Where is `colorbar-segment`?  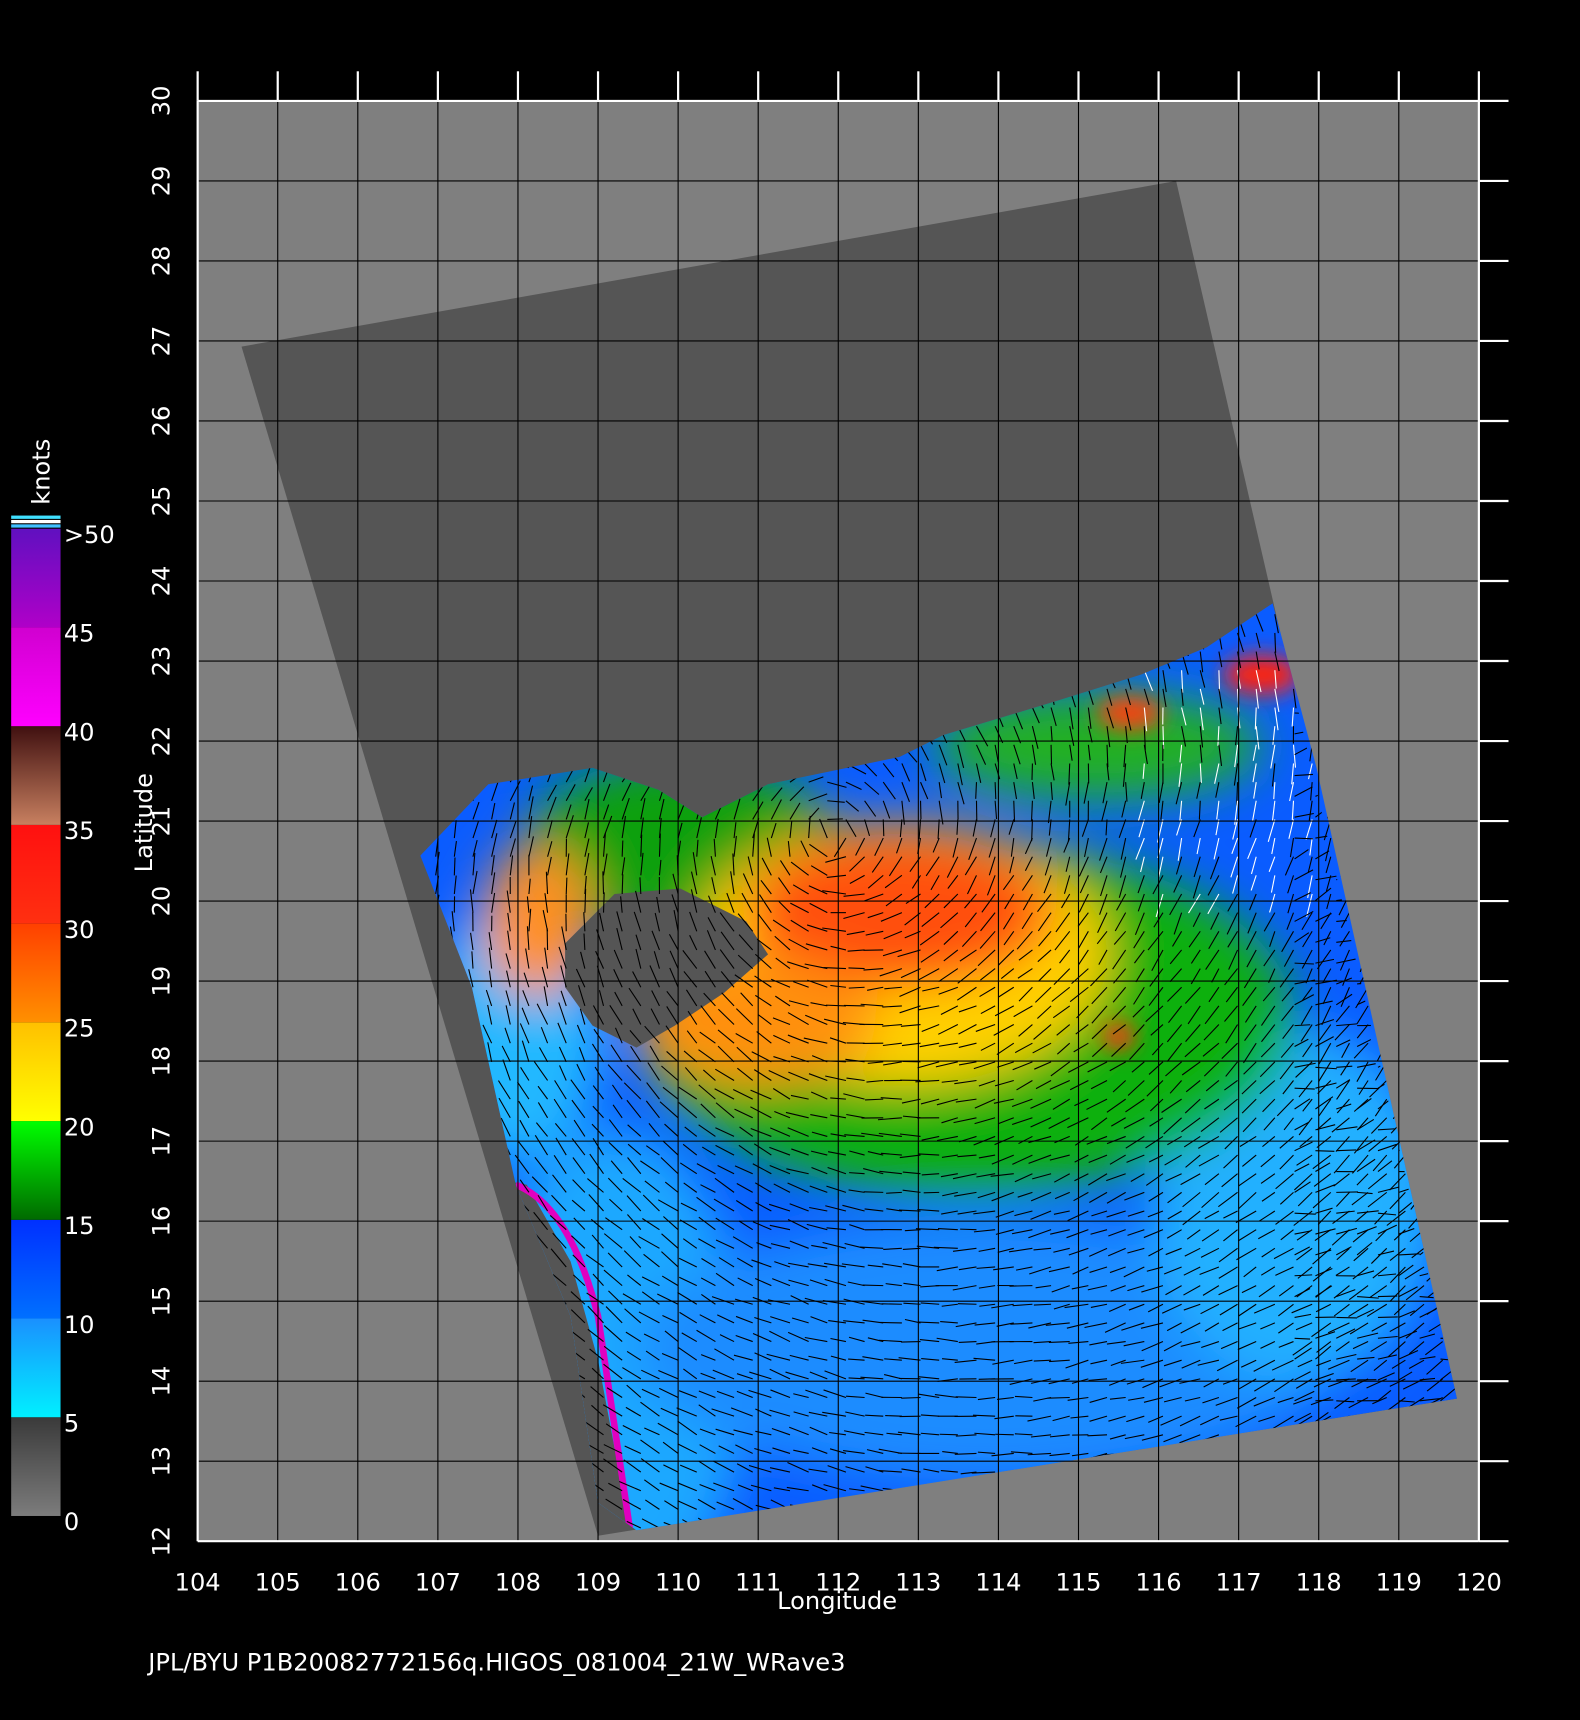
colorbar-segment is located at coordinates (36, 578).